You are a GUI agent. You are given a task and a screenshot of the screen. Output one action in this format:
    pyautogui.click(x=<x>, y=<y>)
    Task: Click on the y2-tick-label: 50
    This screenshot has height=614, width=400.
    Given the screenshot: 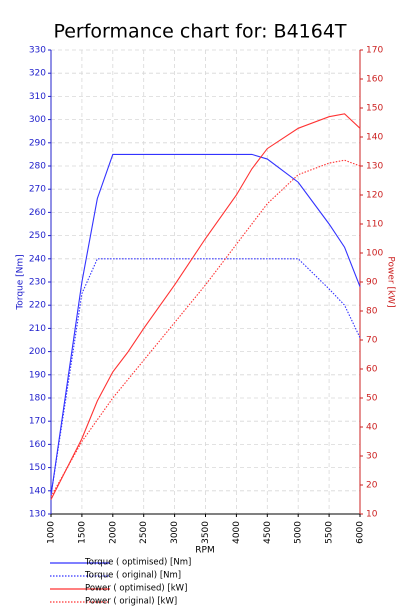 What is the action you would take?
    pyautogui.click(x=372, y=399)
    